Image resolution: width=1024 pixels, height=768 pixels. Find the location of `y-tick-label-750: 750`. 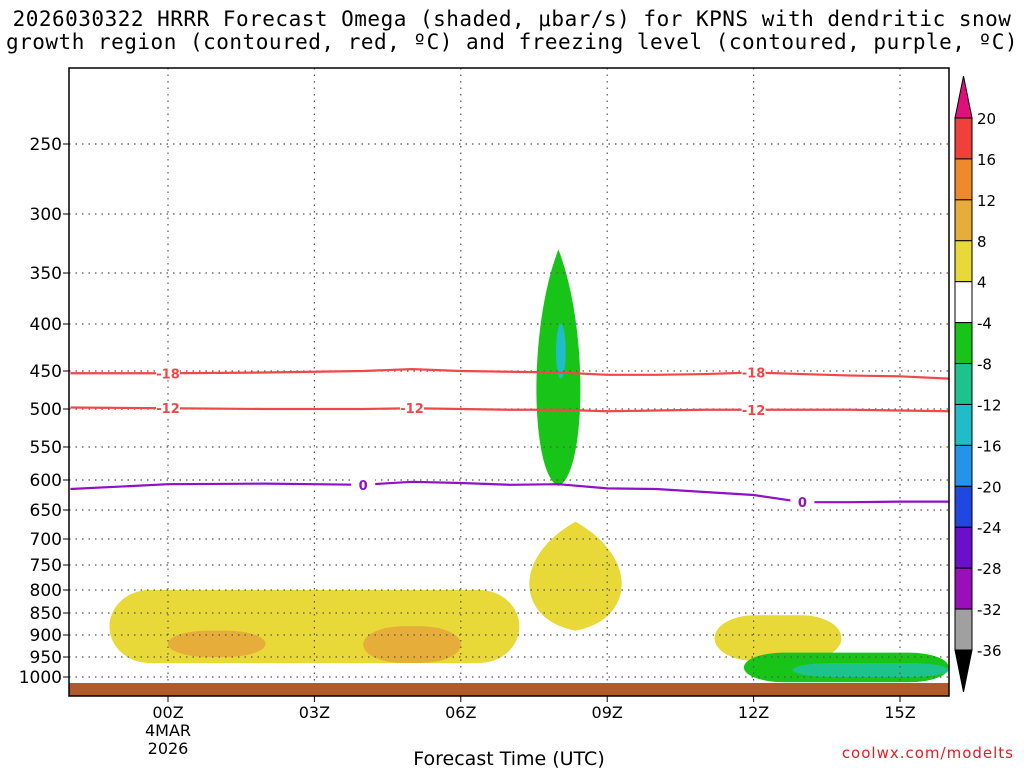

y-tick-label-750: 750 is located at coordinates (46, 566).